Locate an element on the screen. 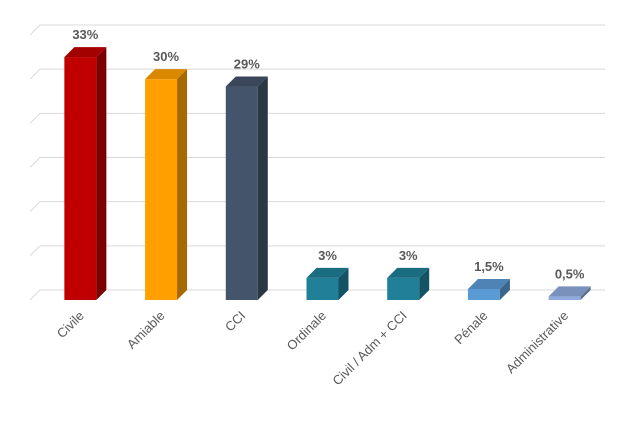 The width and height of the screenshot is (632, 425). value-label: 29% is located at coordinates (247, 64).